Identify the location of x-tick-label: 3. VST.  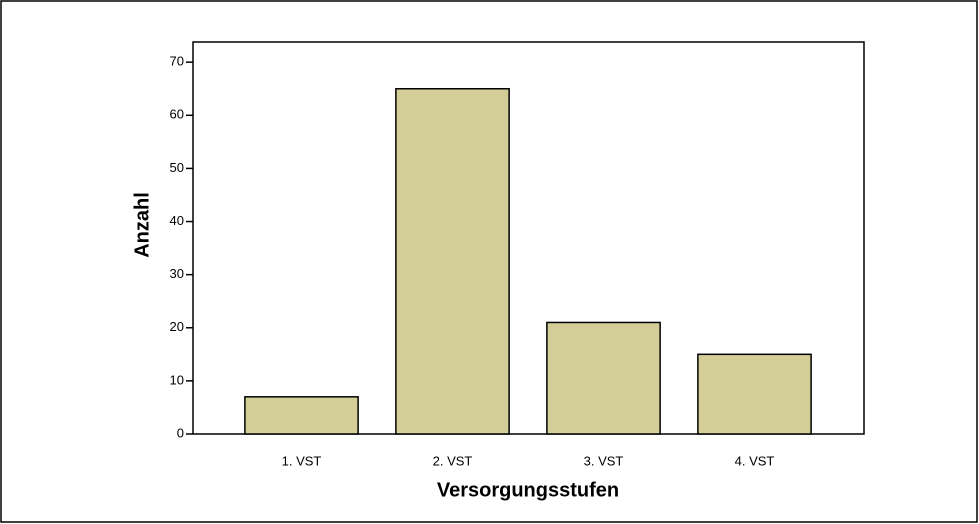
(604, 460).